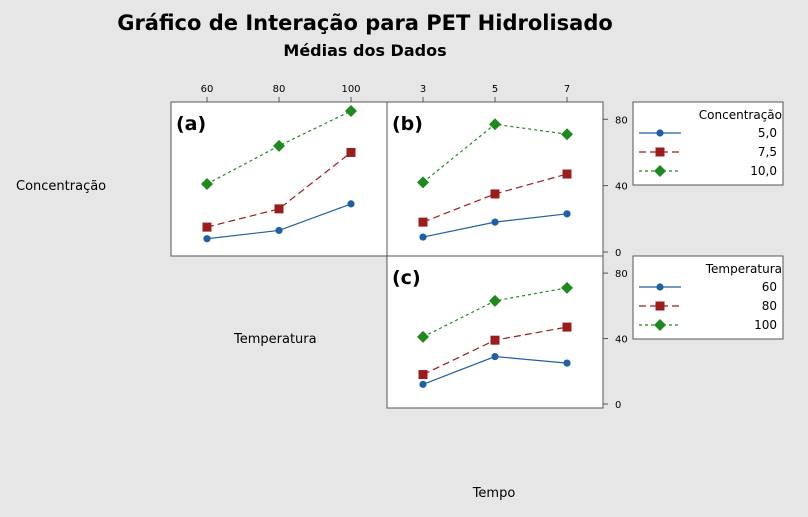 The image size is (808, 517). What do you see at coordinates (364, 50) in the screenshot?
I see `chart-subtitle: Médias dos Dados` at bounding box center [364, 50].